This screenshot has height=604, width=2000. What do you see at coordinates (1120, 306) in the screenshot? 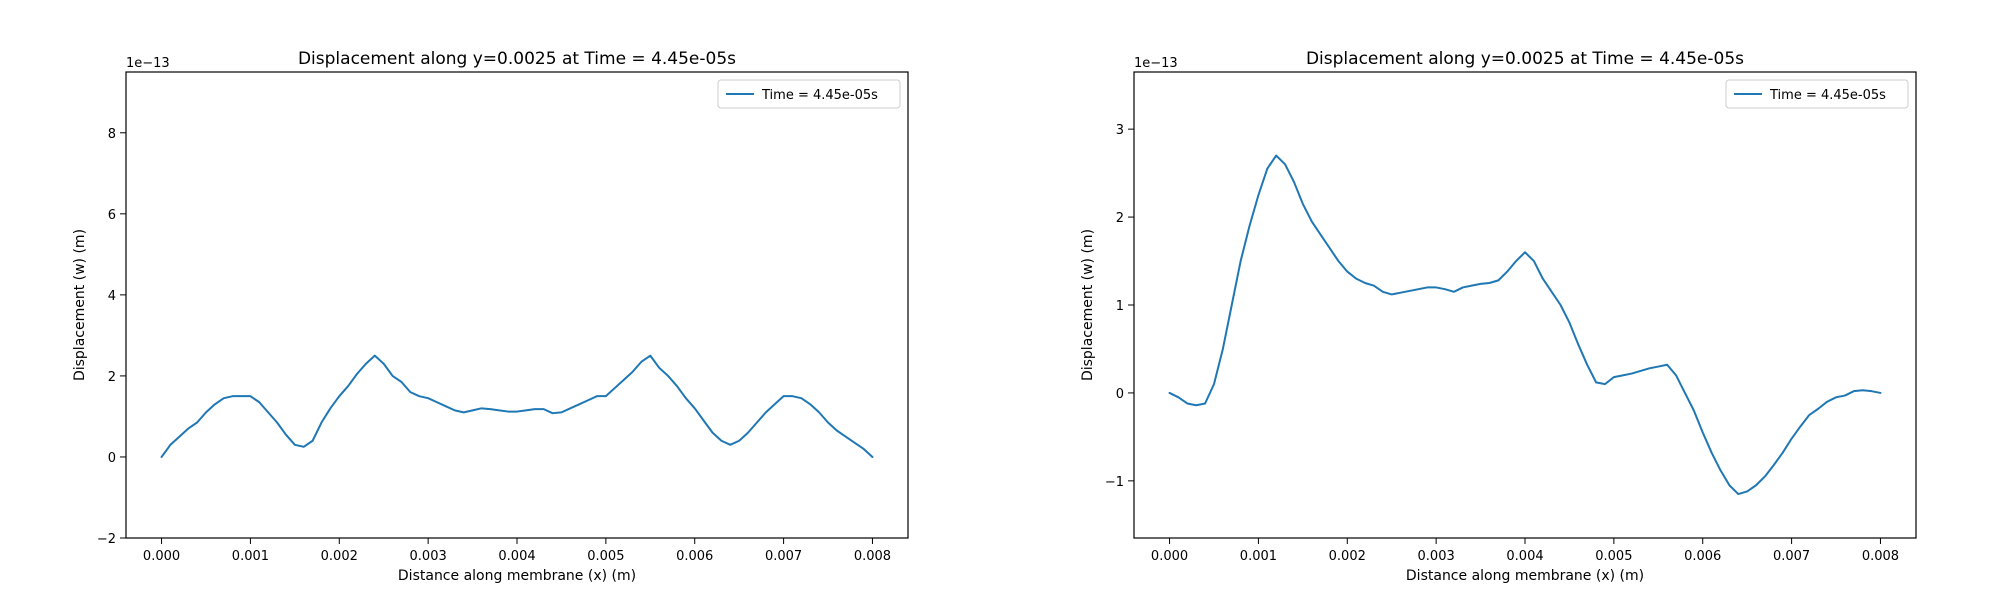
I see `y-tick-label: 1` at bounding box center [1120, 306].